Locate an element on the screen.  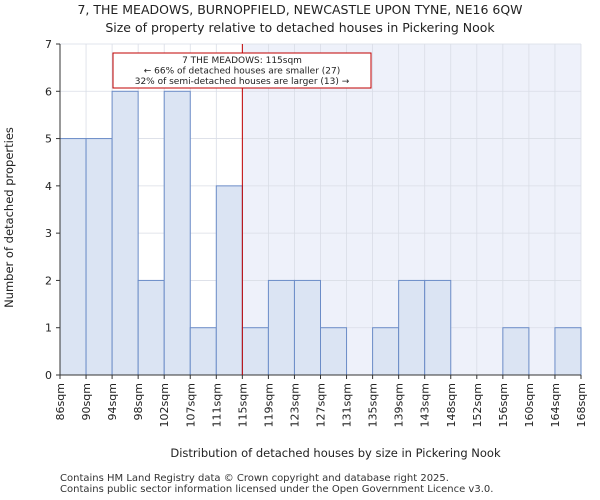
x-tick-label: 143sqm is located at coordinates (425, 405).